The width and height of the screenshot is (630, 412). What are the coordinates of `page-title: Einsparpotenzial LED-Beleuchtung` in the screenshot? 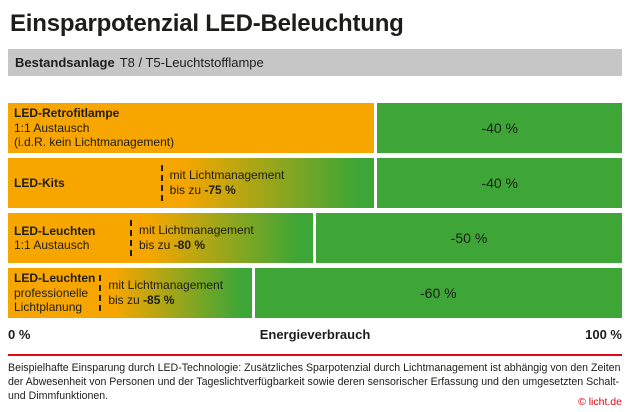 It's located at (207, 23).